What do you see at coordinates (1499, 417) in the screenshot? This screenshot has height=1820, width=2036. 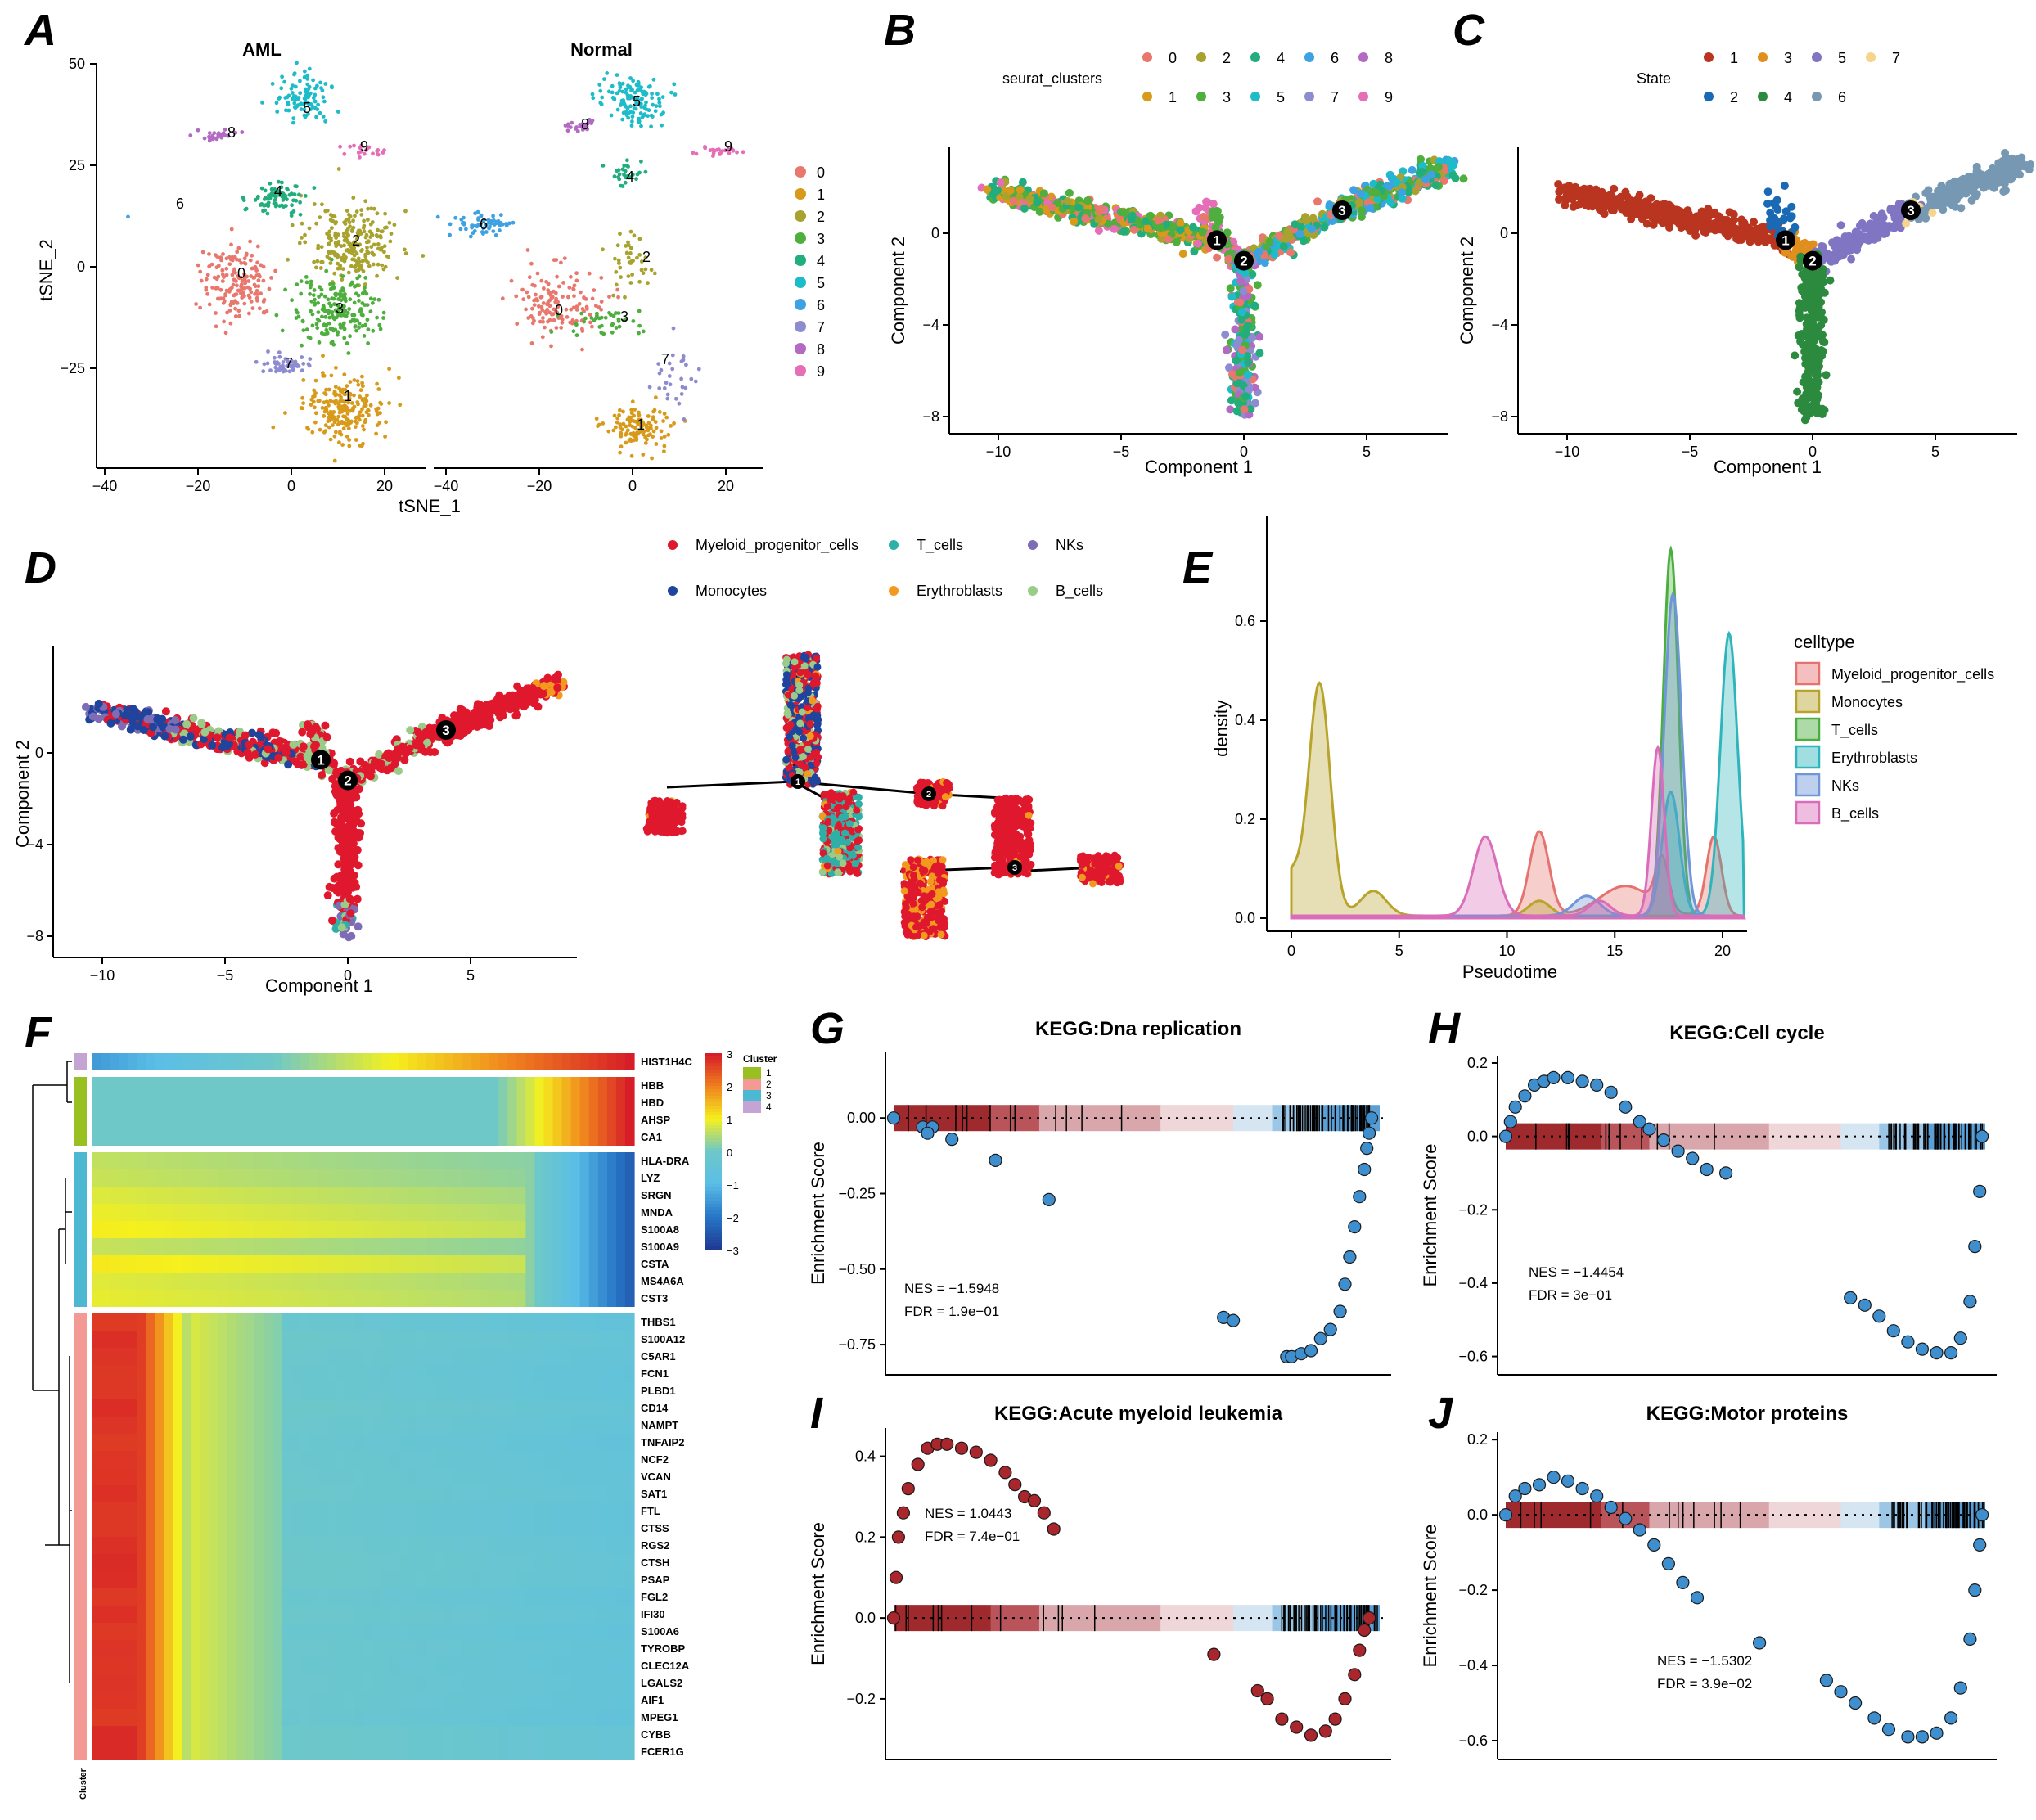 I see `y-tick-label: −8` at bounding box center [1499, 417].